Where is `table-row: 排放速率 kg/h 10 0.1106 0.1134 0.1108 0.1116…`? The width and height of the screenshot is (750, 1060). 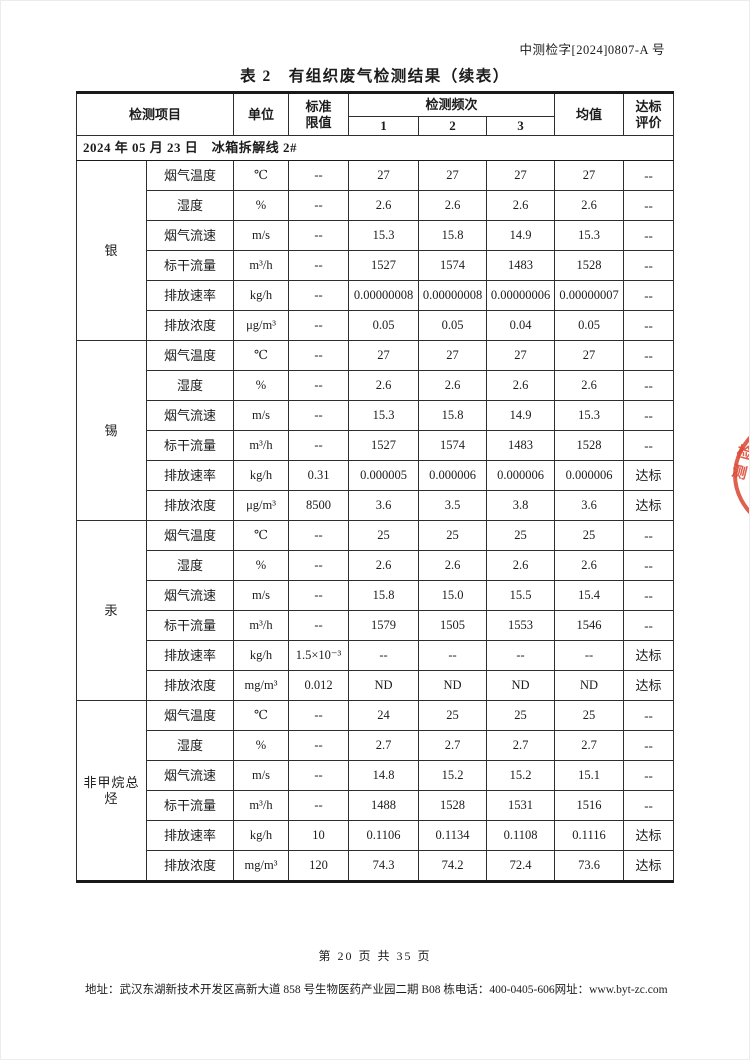 table-row: 排放速率 kg/h 10 0.1106 0.1134 0.1108 0.1116… is located at coordinates (376, 835).